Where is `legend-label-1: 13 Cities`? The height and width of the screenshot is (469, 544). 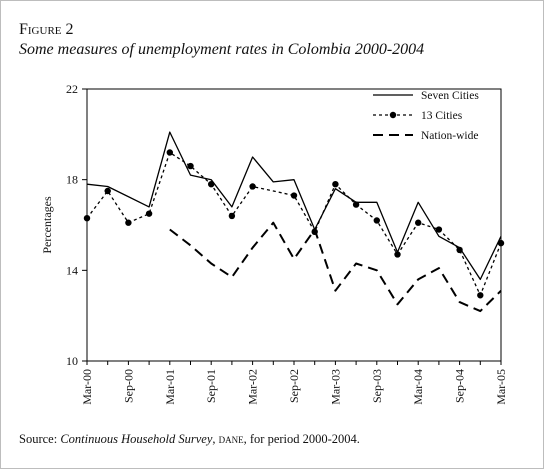
legend-label-1: 13 Cities is located at coordinates (442, 116).